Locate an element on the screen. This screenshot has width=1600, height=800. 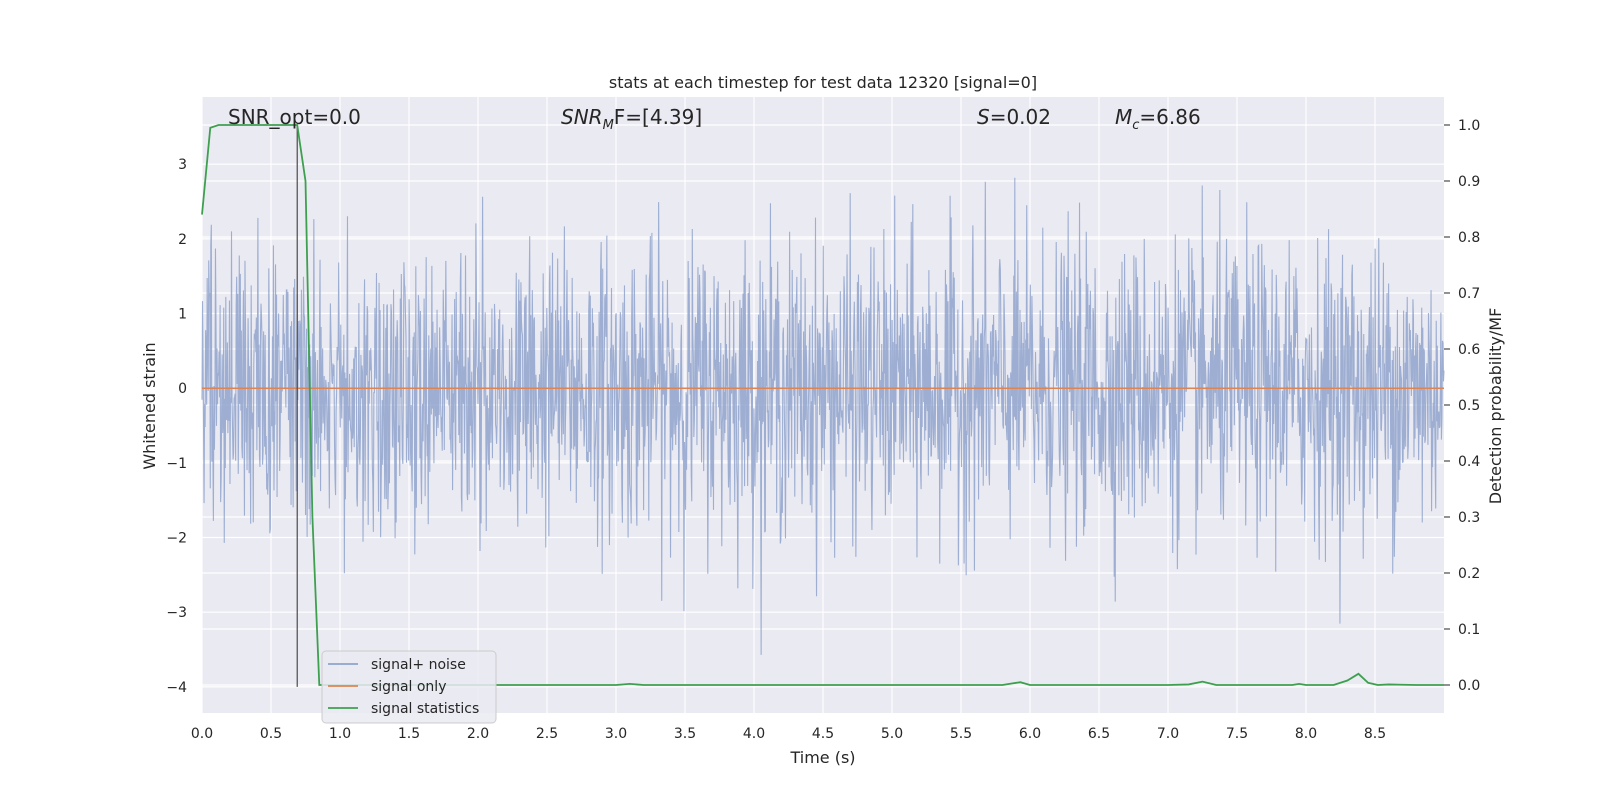
x-tick-label: 4.5 is located at coordinates (823, 734).